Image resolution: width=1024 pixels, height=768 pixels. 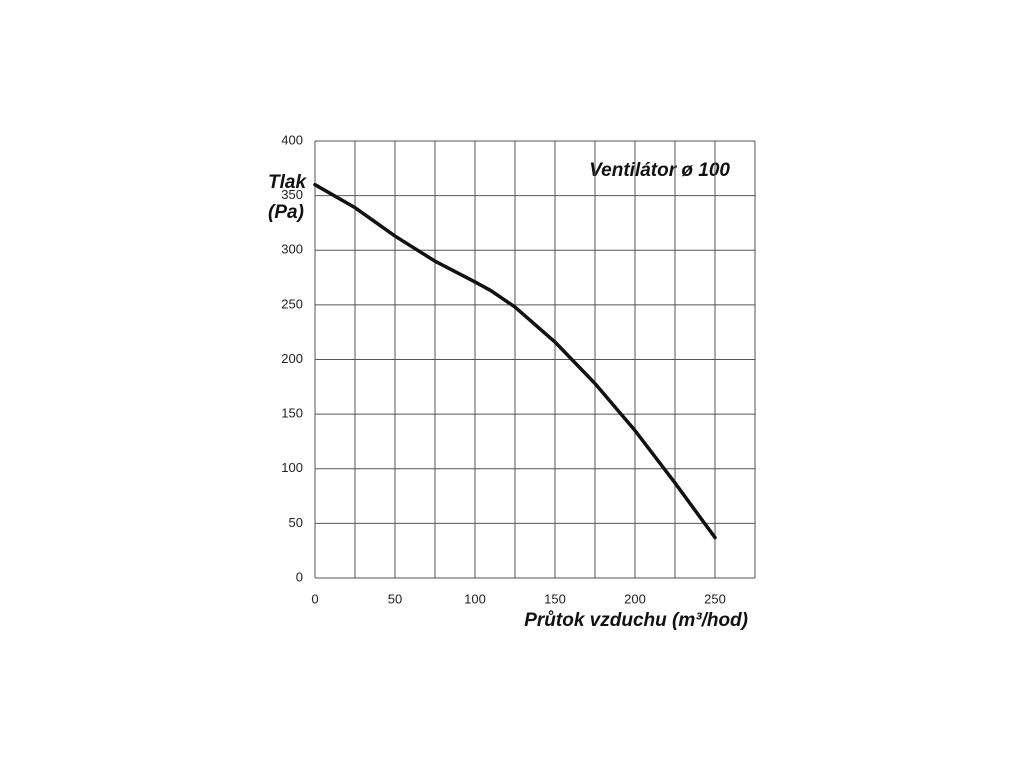 I want to click on x-tick-label: 150, so click(x=555, y=598).